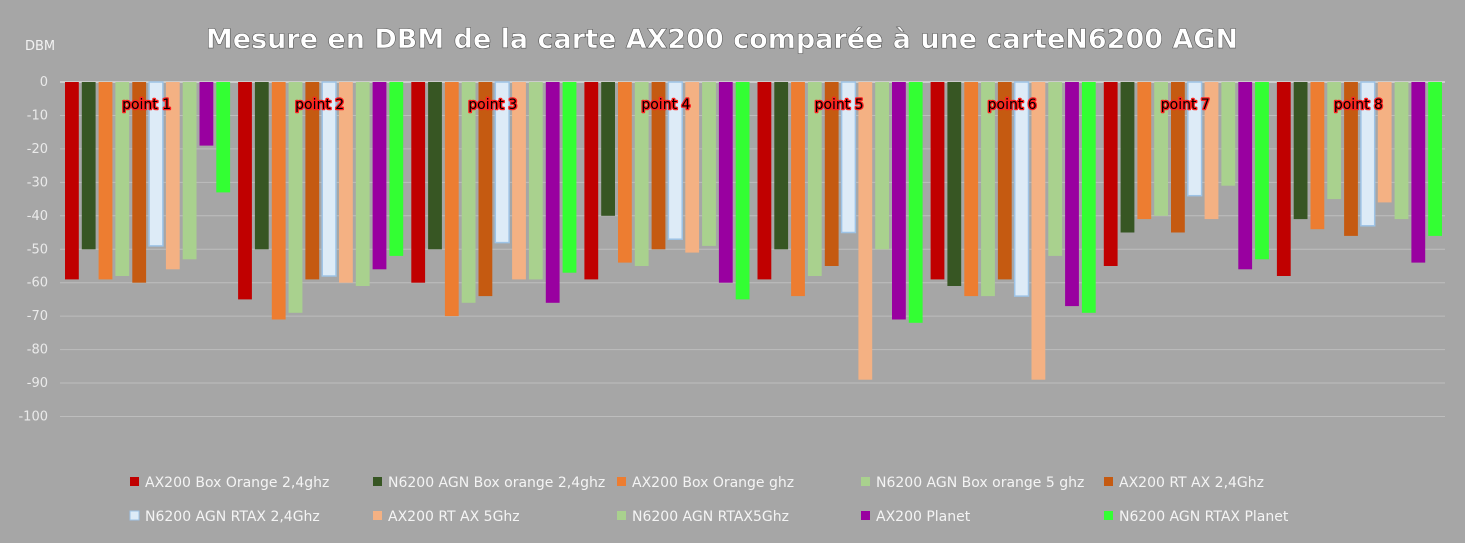 This screenshot has height=543, width=1465. Describe the element at coordinates (710, 517) in the screenshot. I see `legend-label: N6200 AGN RTAX5Ghz` at that location.